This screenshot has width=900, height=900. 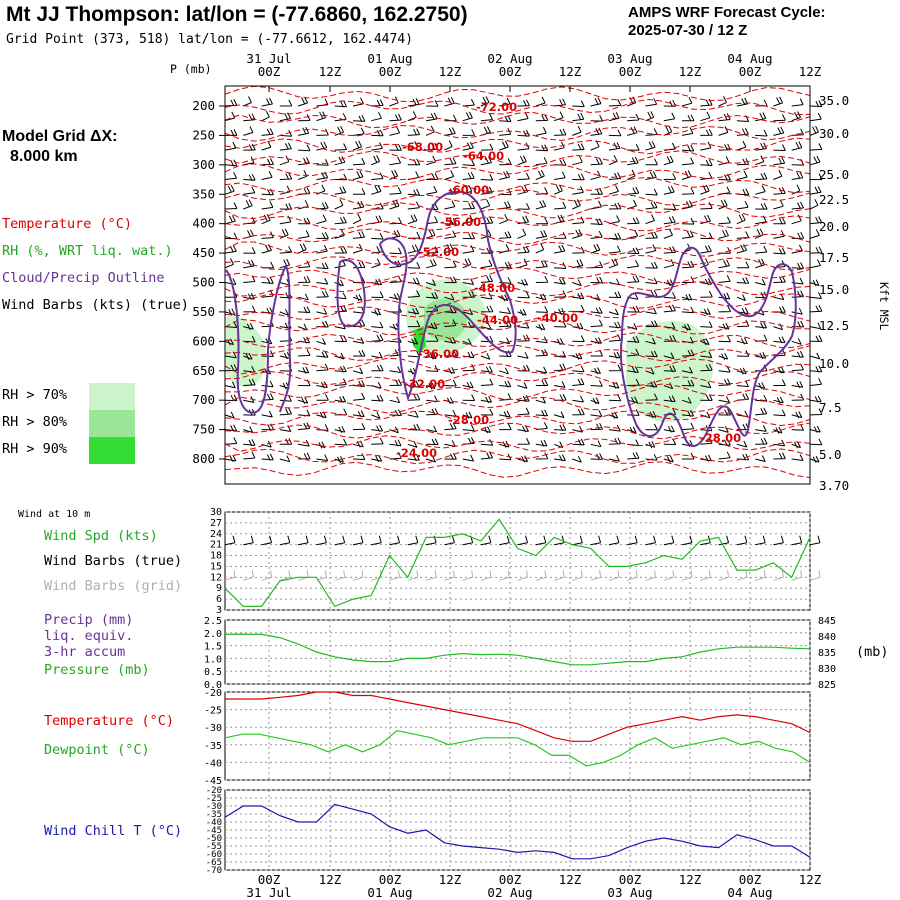 What do you see at coordinates (268, 58) in the screenshot?
I see `date-label-top: 31 Jul` at bounding box center [268, 58].